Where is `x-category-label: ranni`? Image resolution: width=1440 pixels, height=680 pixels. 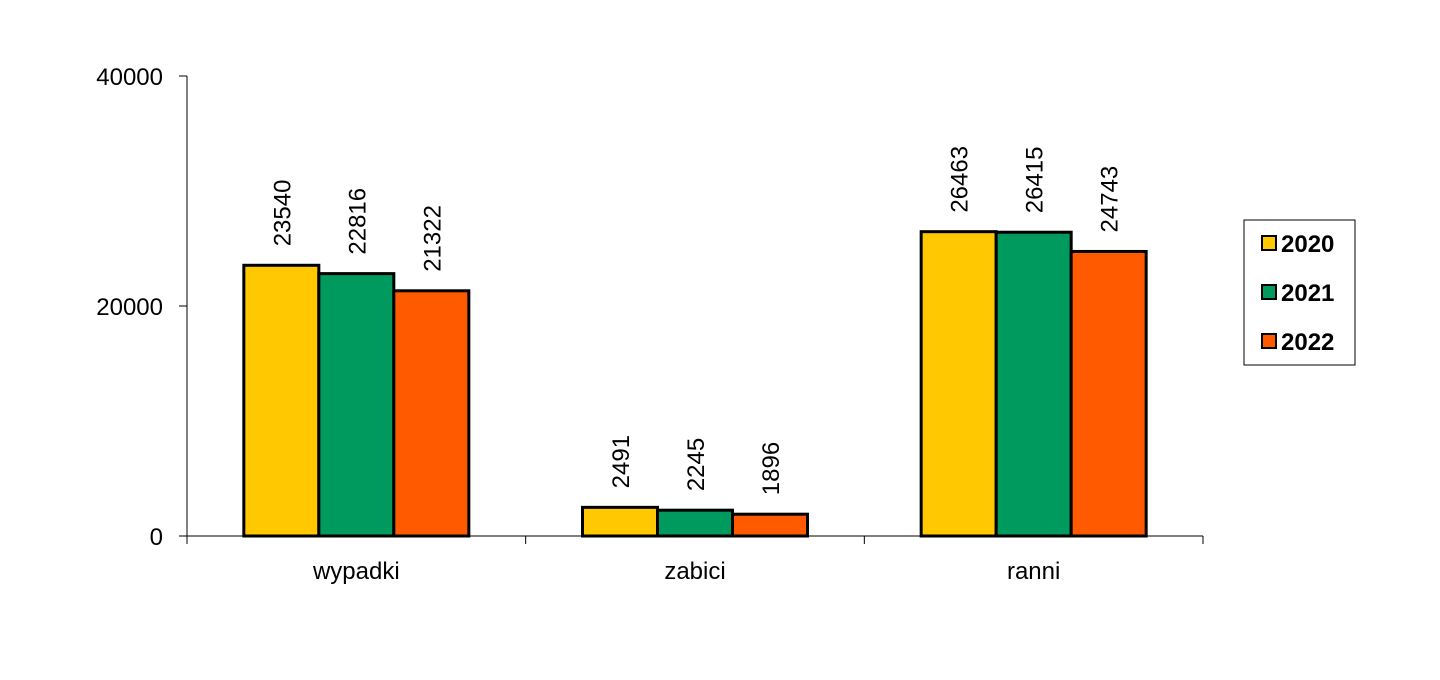
x-category-label: ranni is located at coordinates (1033, 571).